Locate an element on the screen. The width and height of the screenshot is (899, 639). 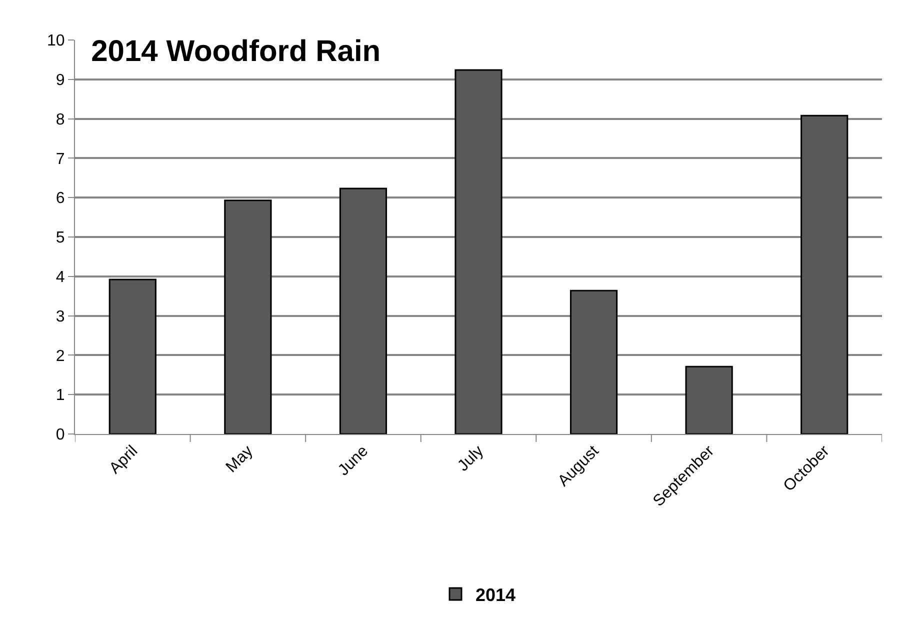
y-tick-label: 7 is located at coordinates (60, 159).